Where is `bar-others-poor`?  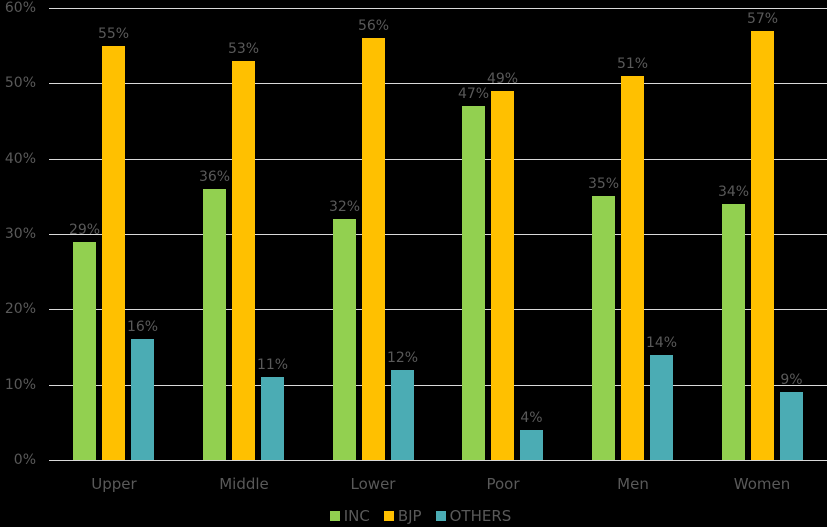 bar-others-poor is located at coordinates (531, 445).